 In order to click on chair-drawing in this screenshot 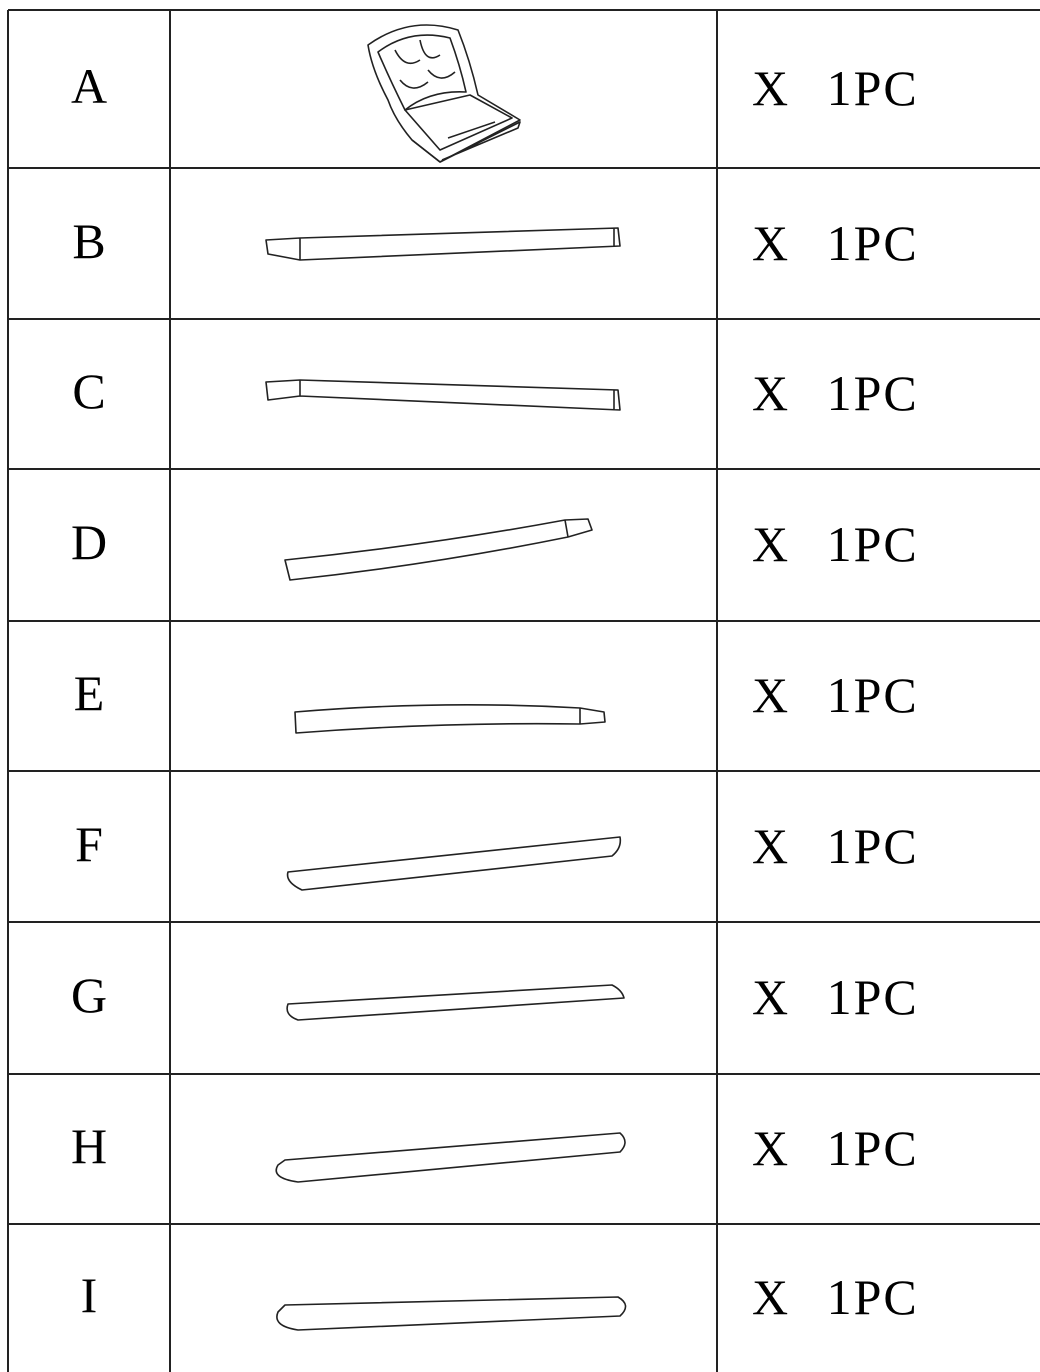, I will do `click(444, 93)`.